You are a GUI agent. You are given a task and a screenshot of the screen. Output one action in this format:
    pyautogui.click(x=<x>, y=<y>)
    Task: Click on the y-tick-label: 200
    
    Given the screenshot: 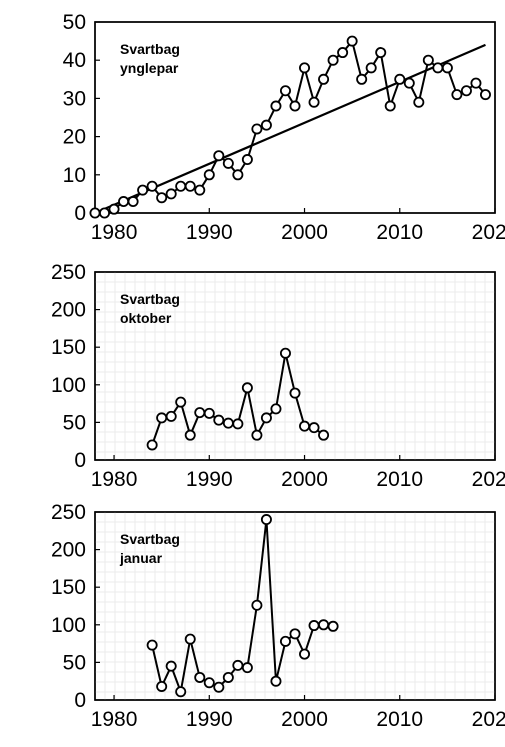 What is the action you would take?
    pyautogui.click(x=68, y=310)
    